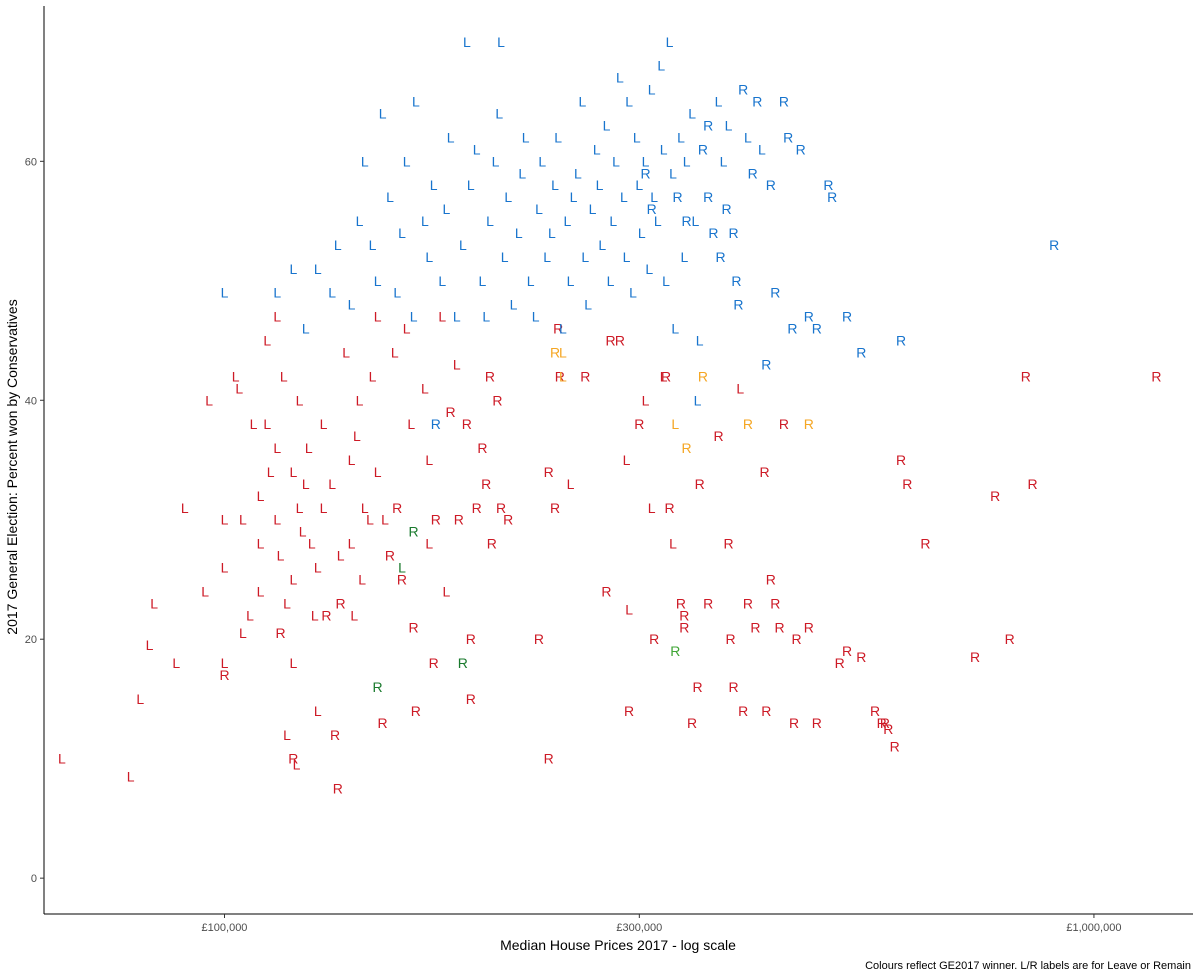  What do you see at coordinates (639, 928) in the screenshot?
I see `x-tick-label: £300,000` at bounding box center [639, 928].